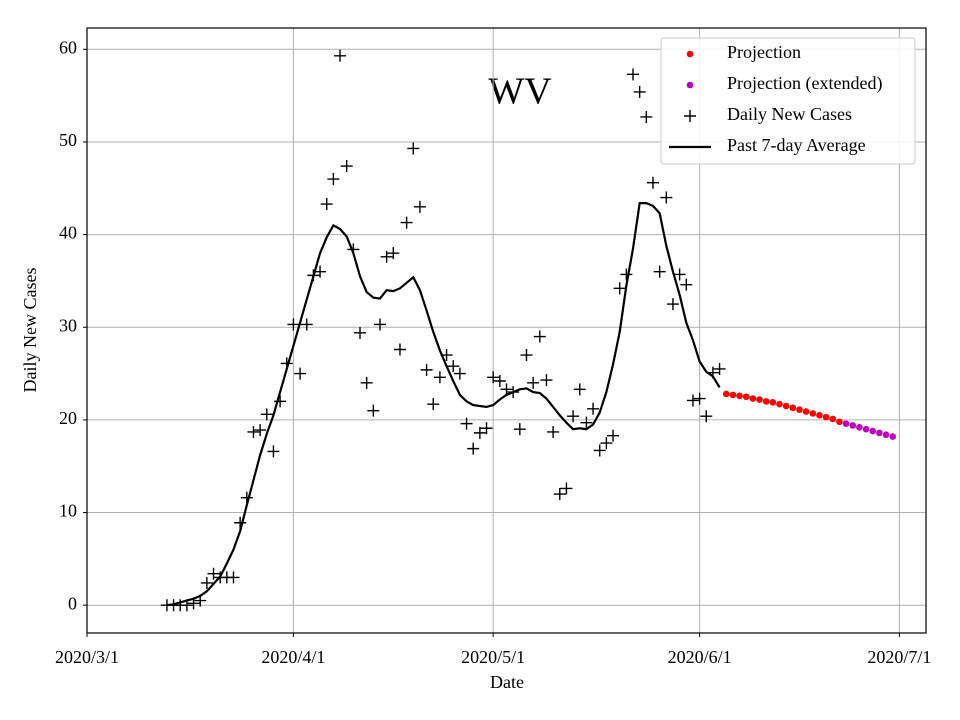  I want to click on legend-label: Projection (extended), so click(804, 83).